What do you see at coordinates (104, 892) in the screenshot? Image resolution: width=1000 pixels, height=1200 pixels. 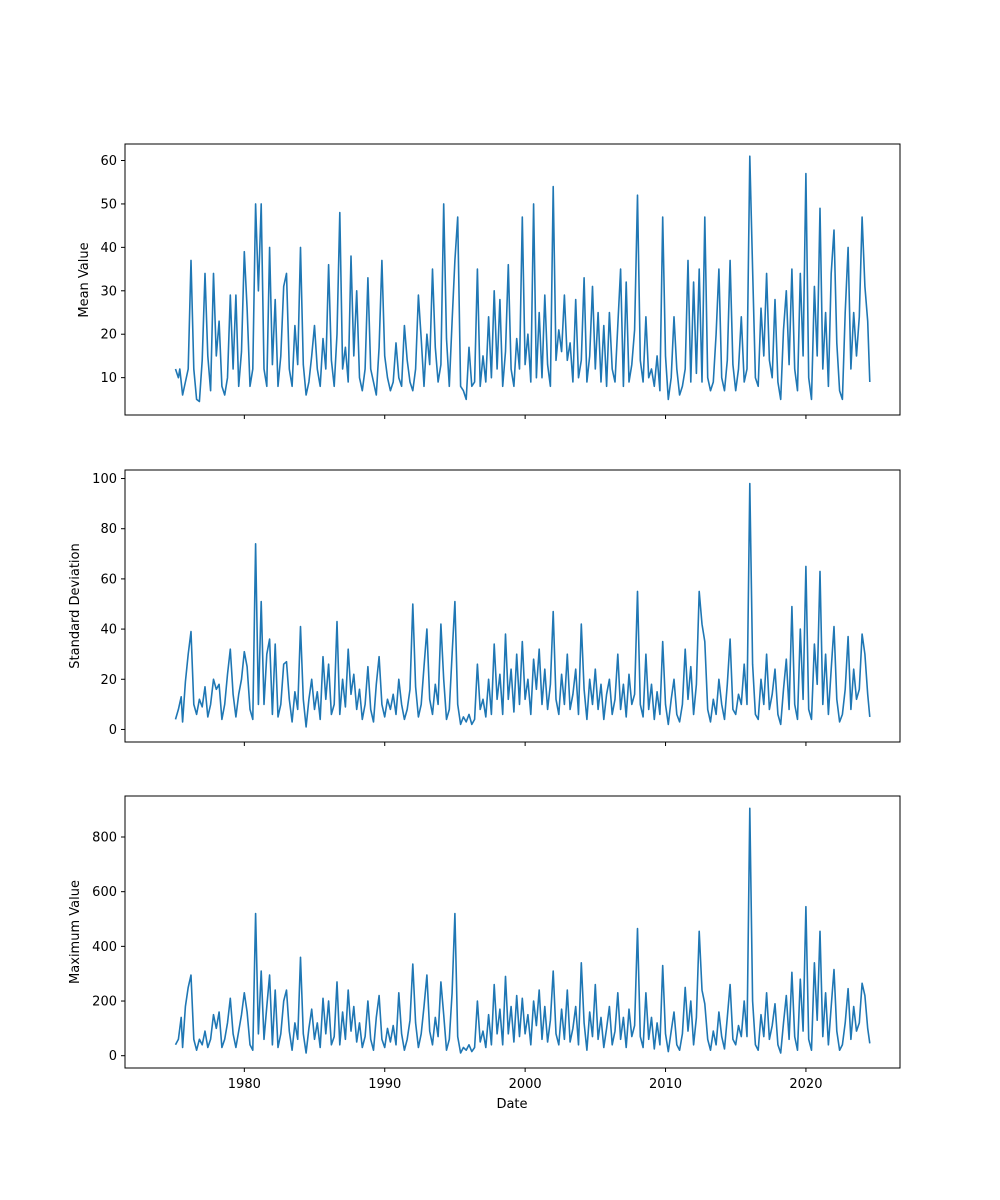 I see `max-y-tick-label: 600` at bounding box center [104, 892].